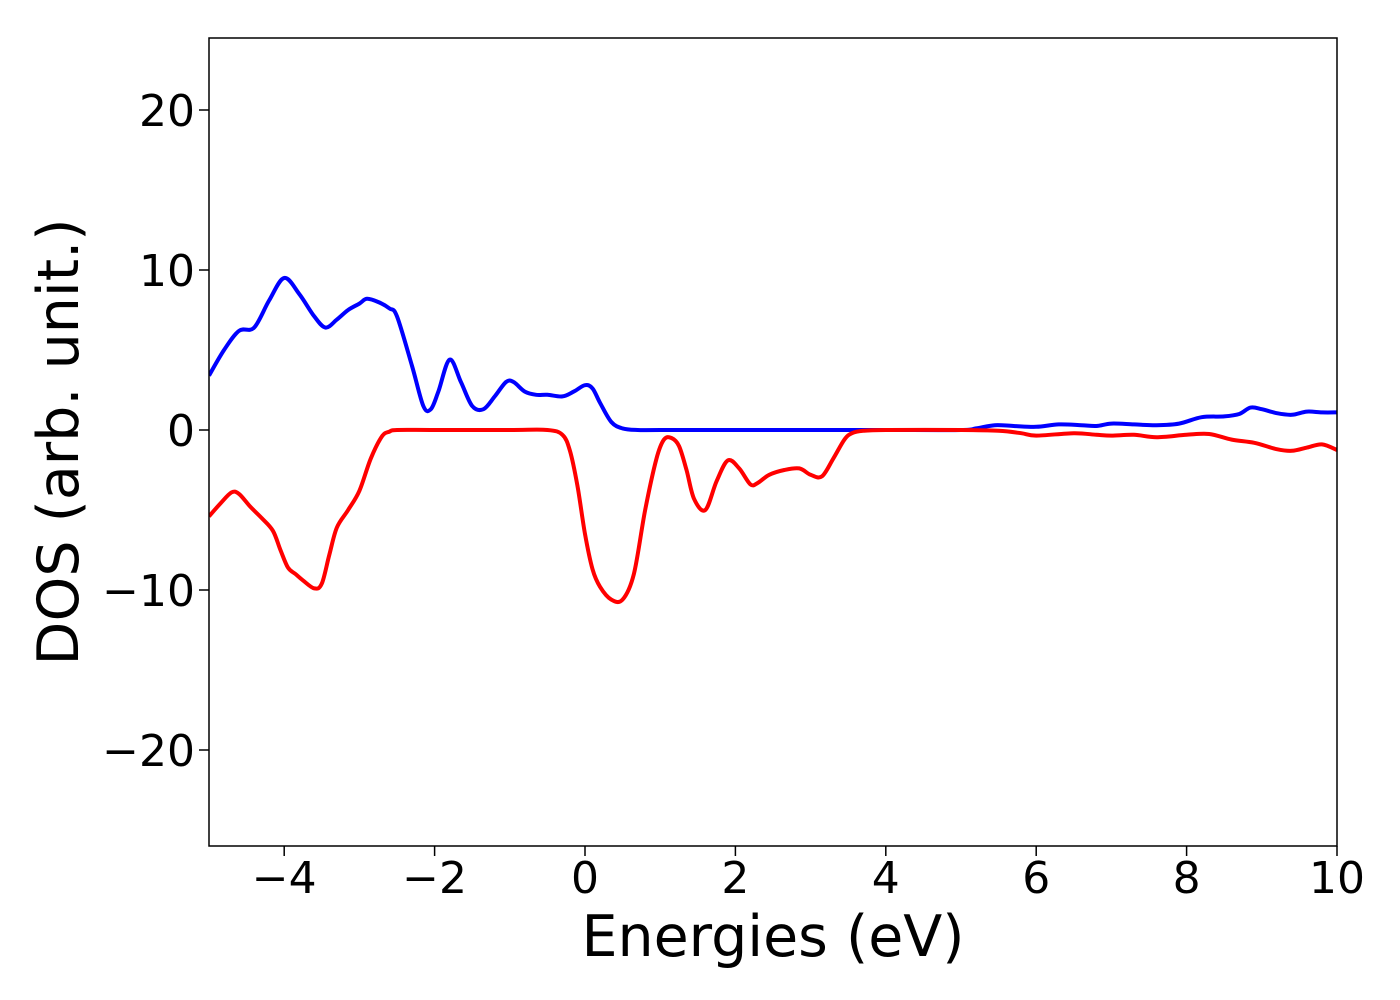  I want to click on y-tick-label: 10, so click(167, 271).